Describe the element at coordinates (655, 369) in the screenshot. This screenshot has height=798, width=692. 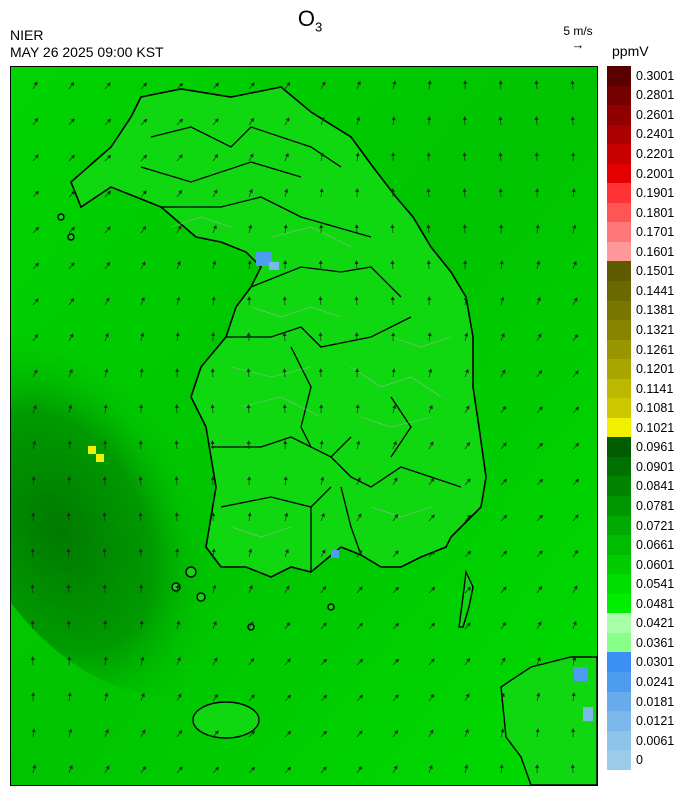
I see `color-scale-label: 0.1201` at that location.